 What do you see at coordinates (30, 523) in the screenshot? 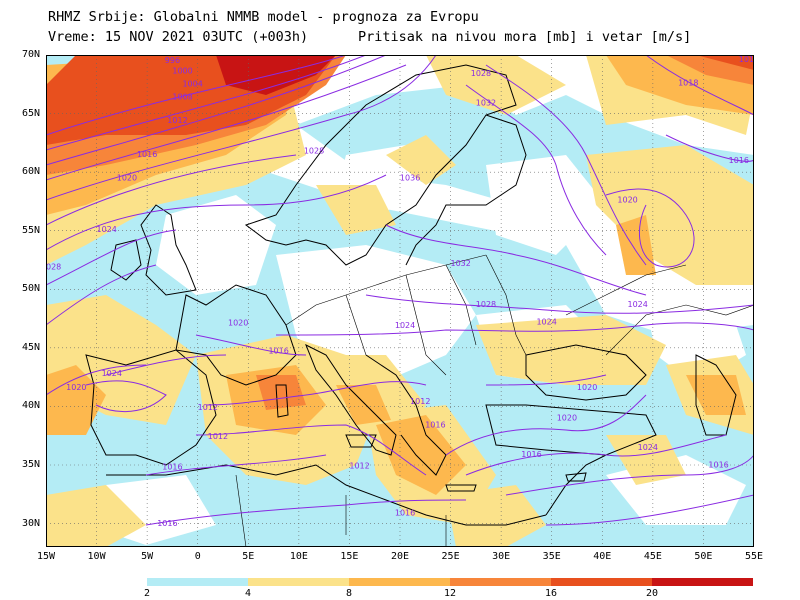
I see `latitude-tick-label: 30N` at bounding box center [30, 523].